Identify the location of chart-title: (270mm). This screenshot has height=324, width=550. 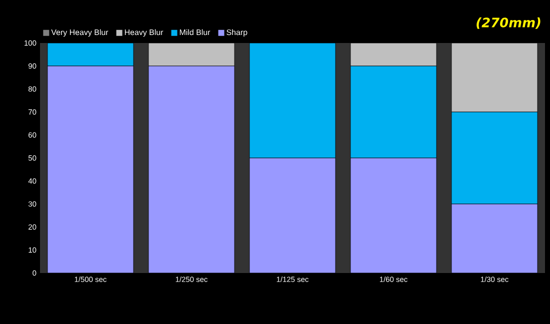
(508, 23).